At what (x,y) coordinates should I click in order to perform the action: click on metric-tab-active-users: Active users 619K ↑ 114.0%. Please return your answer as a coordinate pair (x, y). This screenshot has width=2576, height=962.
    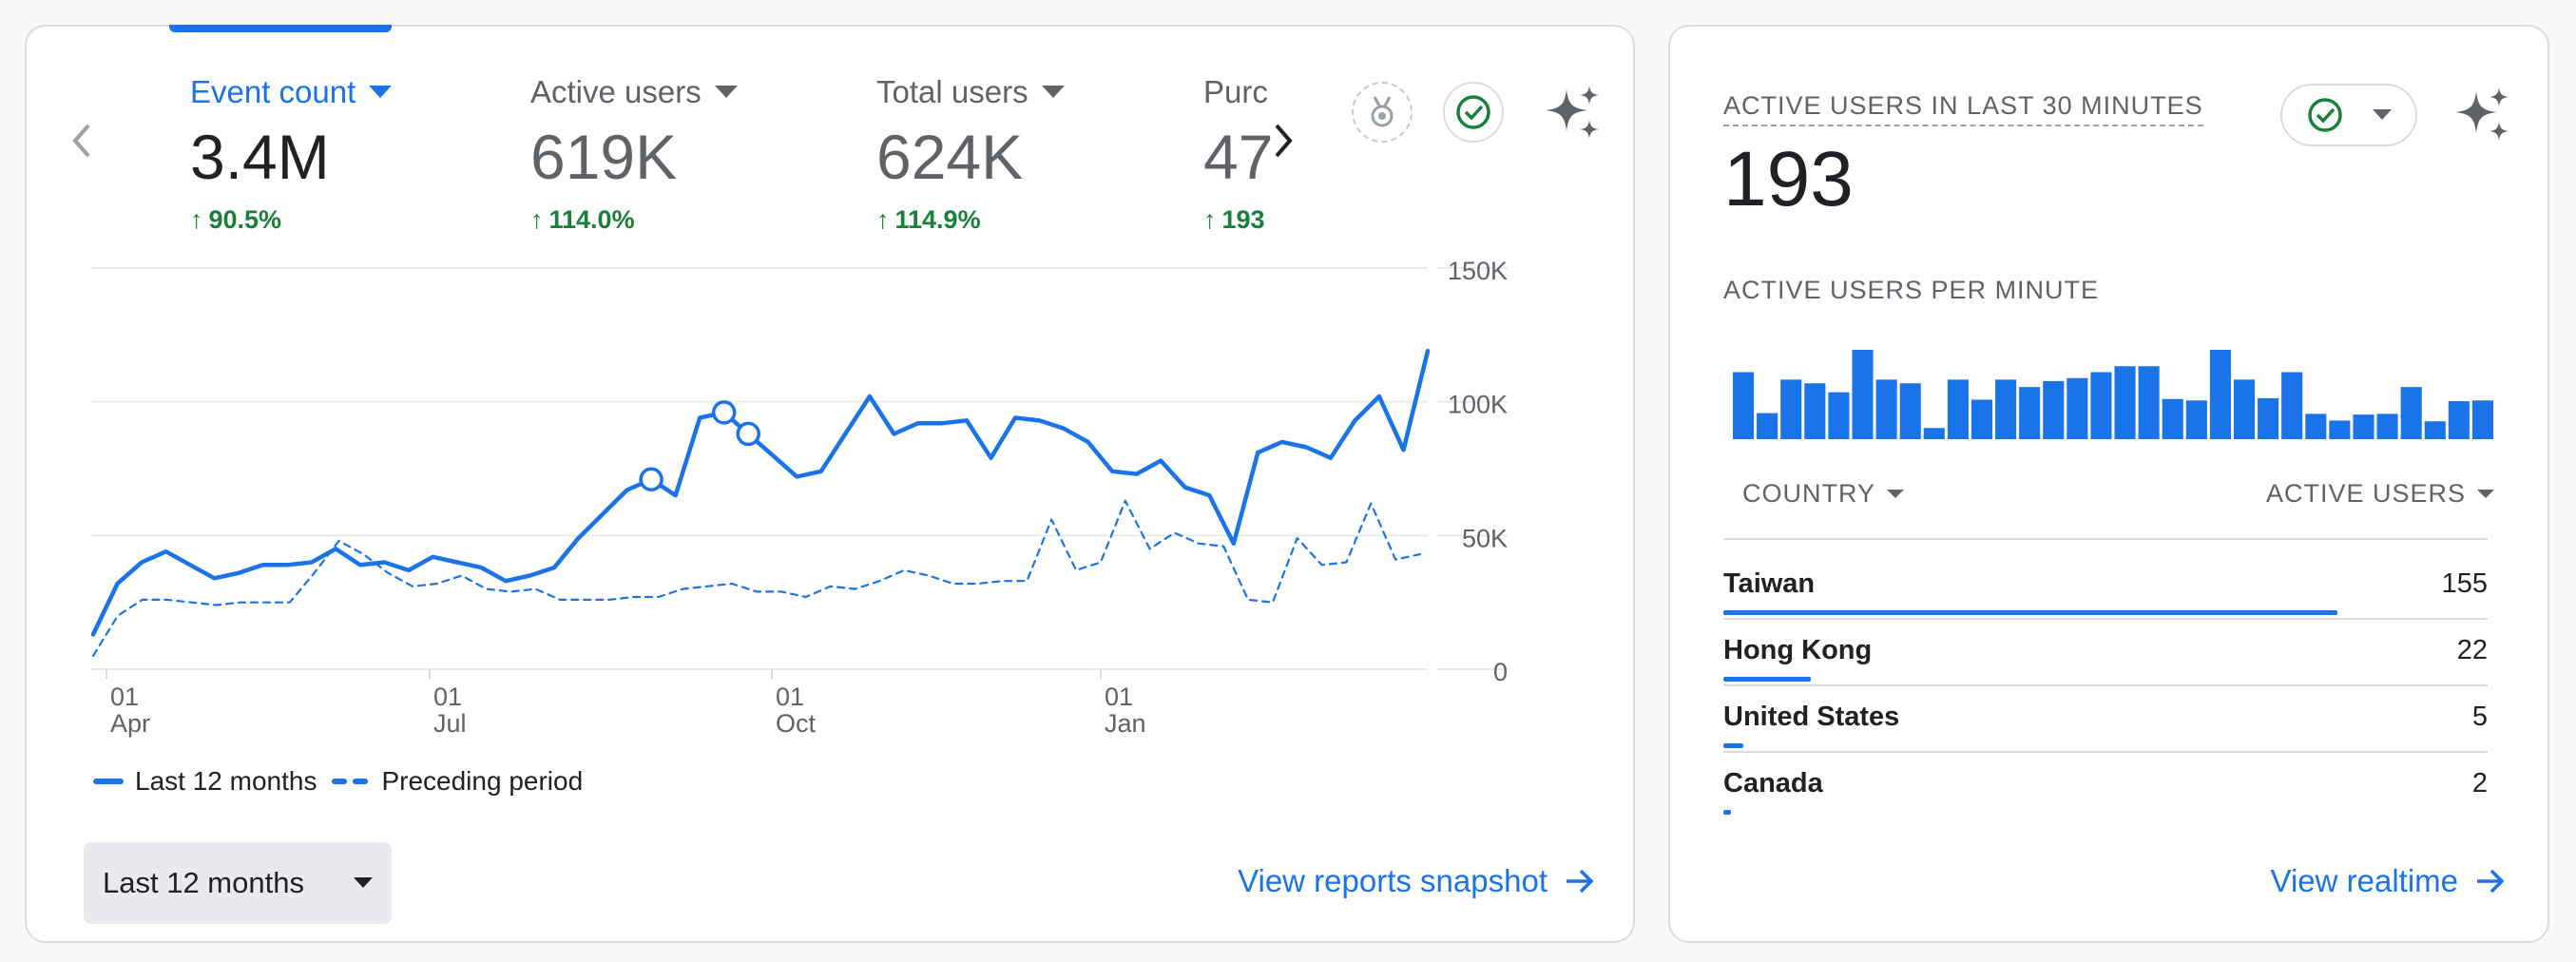
    Looking at the image, I should click on (634, 178).